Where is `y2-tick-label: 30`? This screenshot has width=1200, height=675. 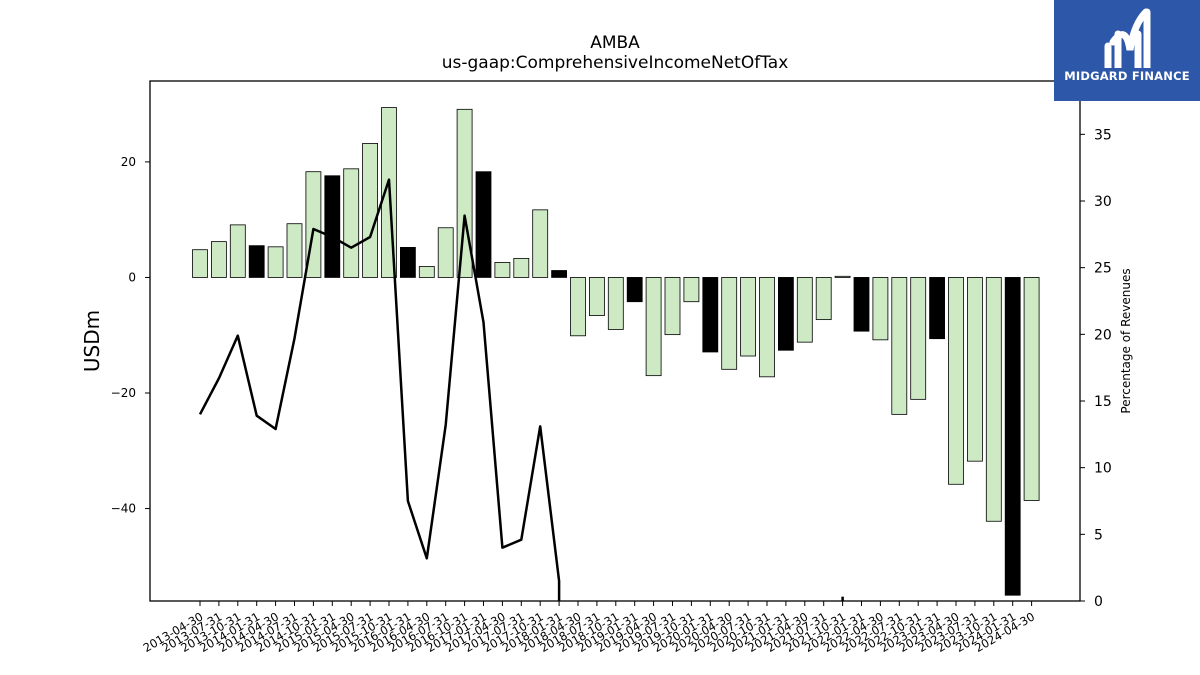 y2-tick-label: 30 is located at coordinates (1103, 202).